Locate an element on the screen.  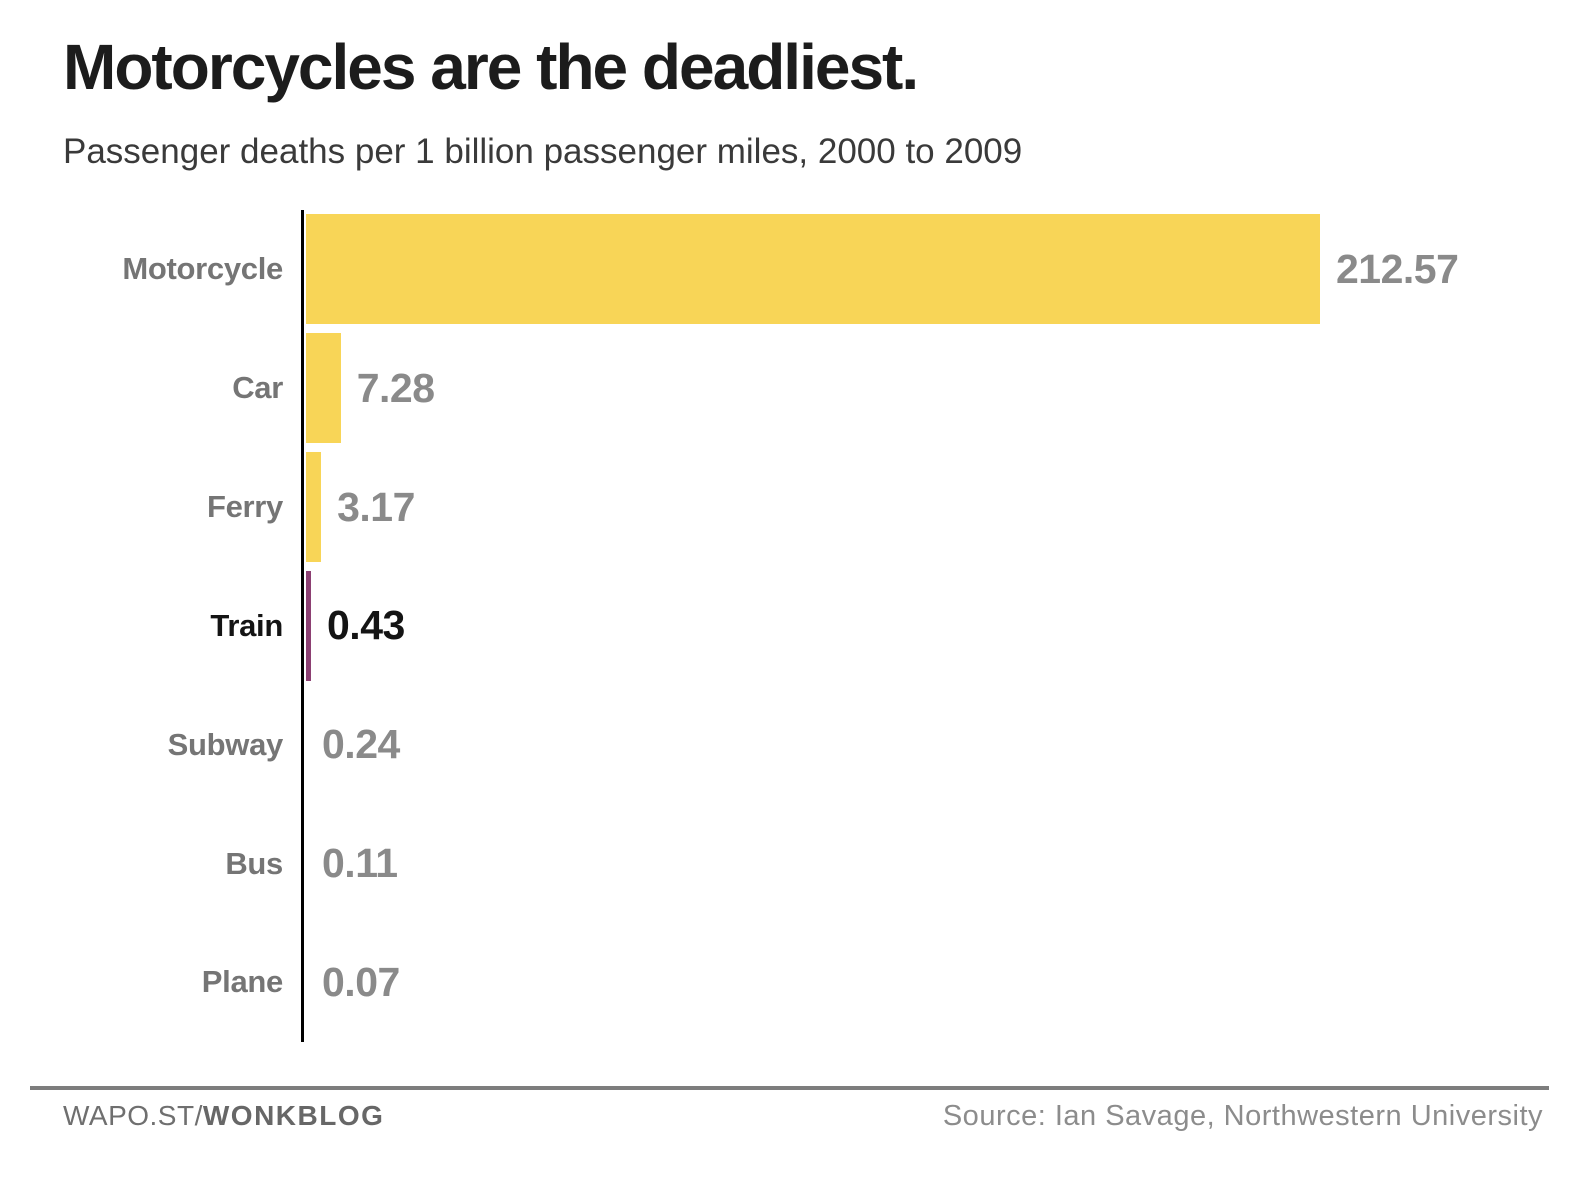
value-label: 7.28 is located at coordinates (395, 387).